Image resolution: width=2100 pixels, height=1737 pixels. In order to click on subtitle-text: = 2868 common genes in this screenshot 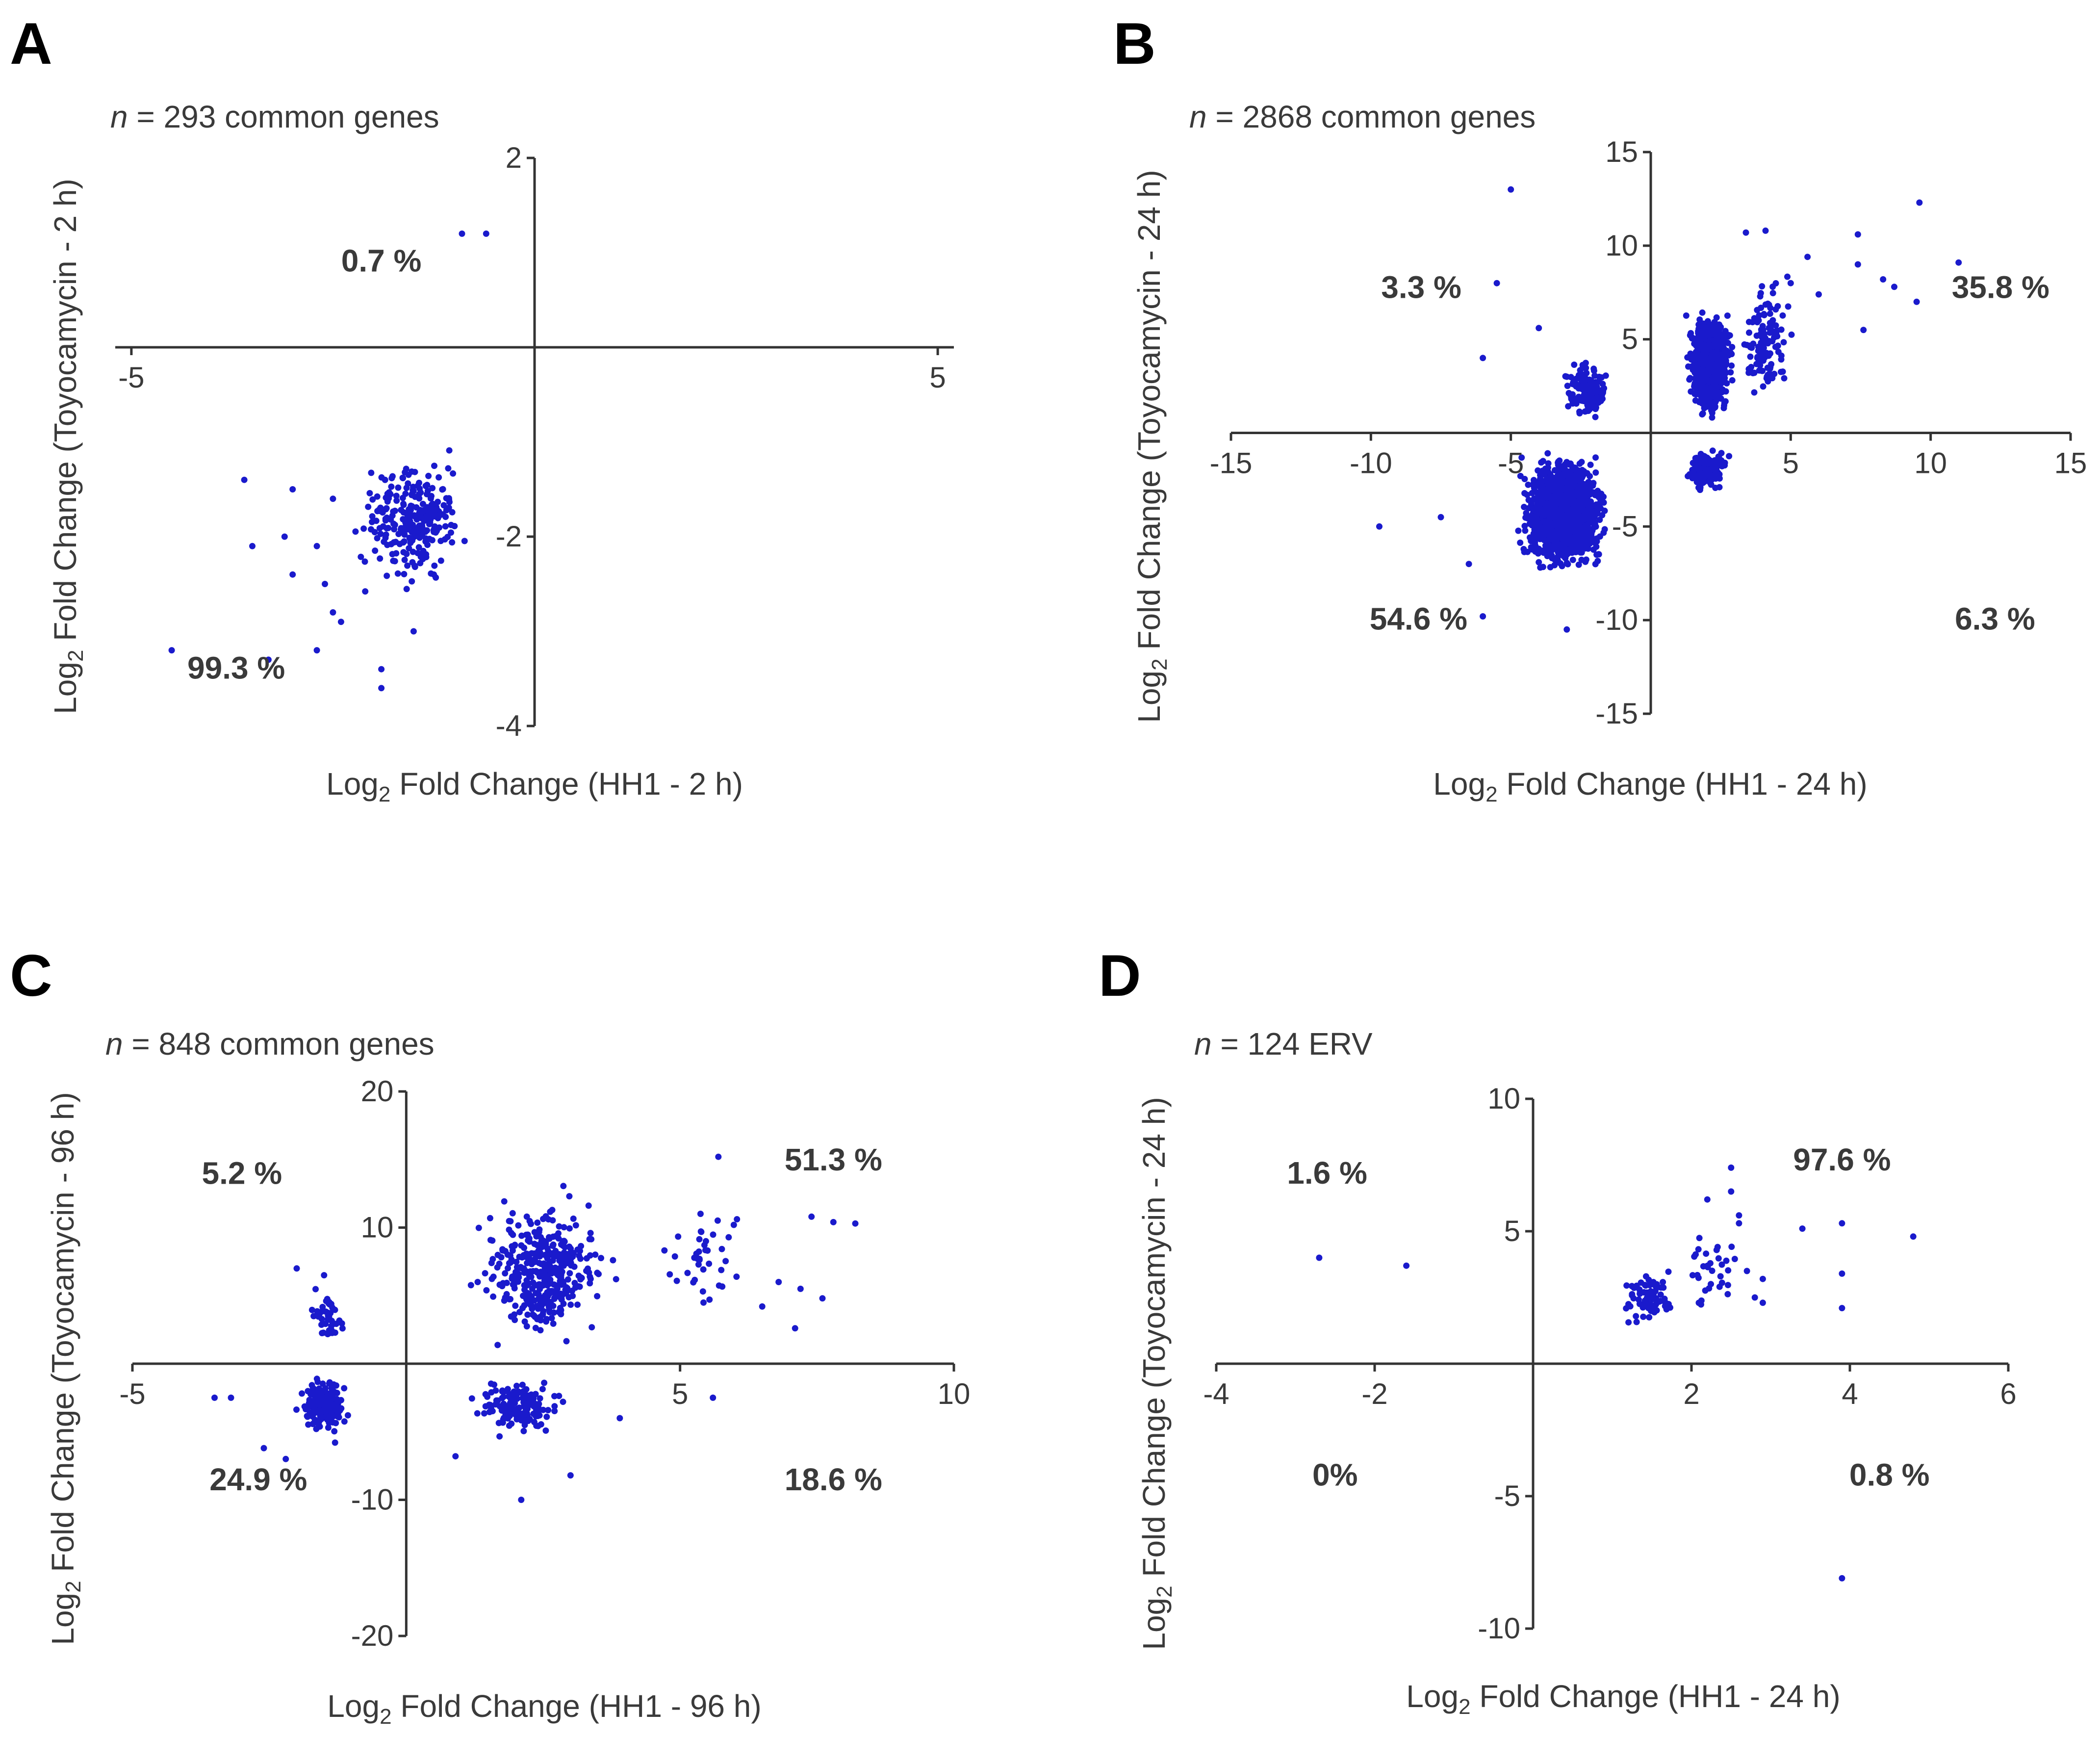, I will do `click(1371, 116)`.